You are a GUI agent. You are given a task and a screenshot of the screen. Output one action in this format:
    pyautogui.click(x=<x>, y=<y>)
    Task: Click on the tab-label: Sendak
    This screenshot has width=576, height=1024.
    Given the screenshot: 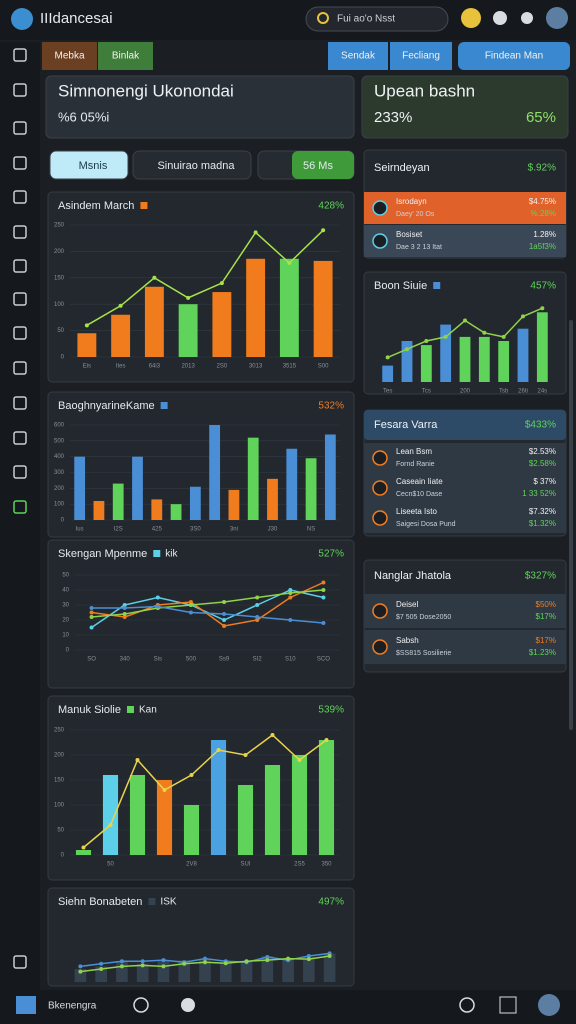 What is the action you would take?
    pyautogui.click(x=358, y=56)
    